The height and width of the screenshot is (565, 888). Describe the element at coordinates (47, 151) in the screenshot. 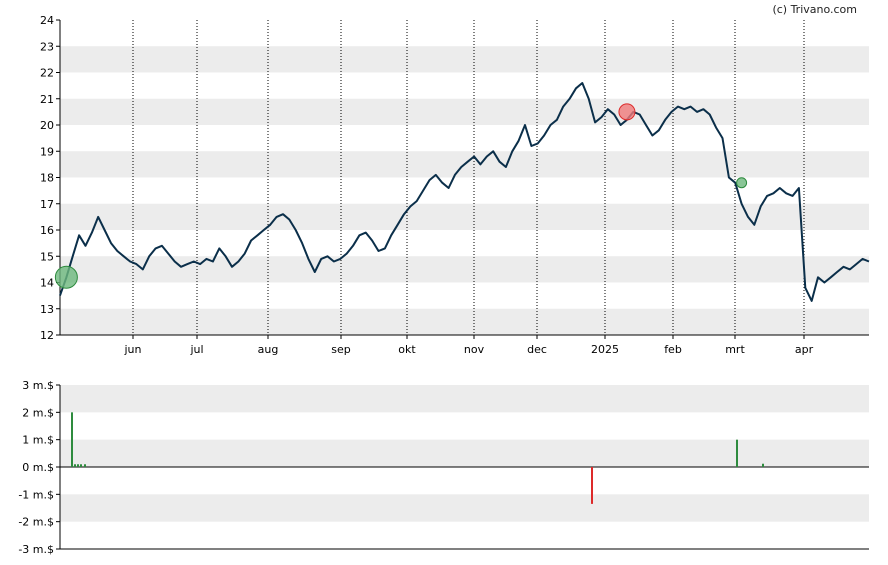

I see `price-y-tick-label: 19` at that location.